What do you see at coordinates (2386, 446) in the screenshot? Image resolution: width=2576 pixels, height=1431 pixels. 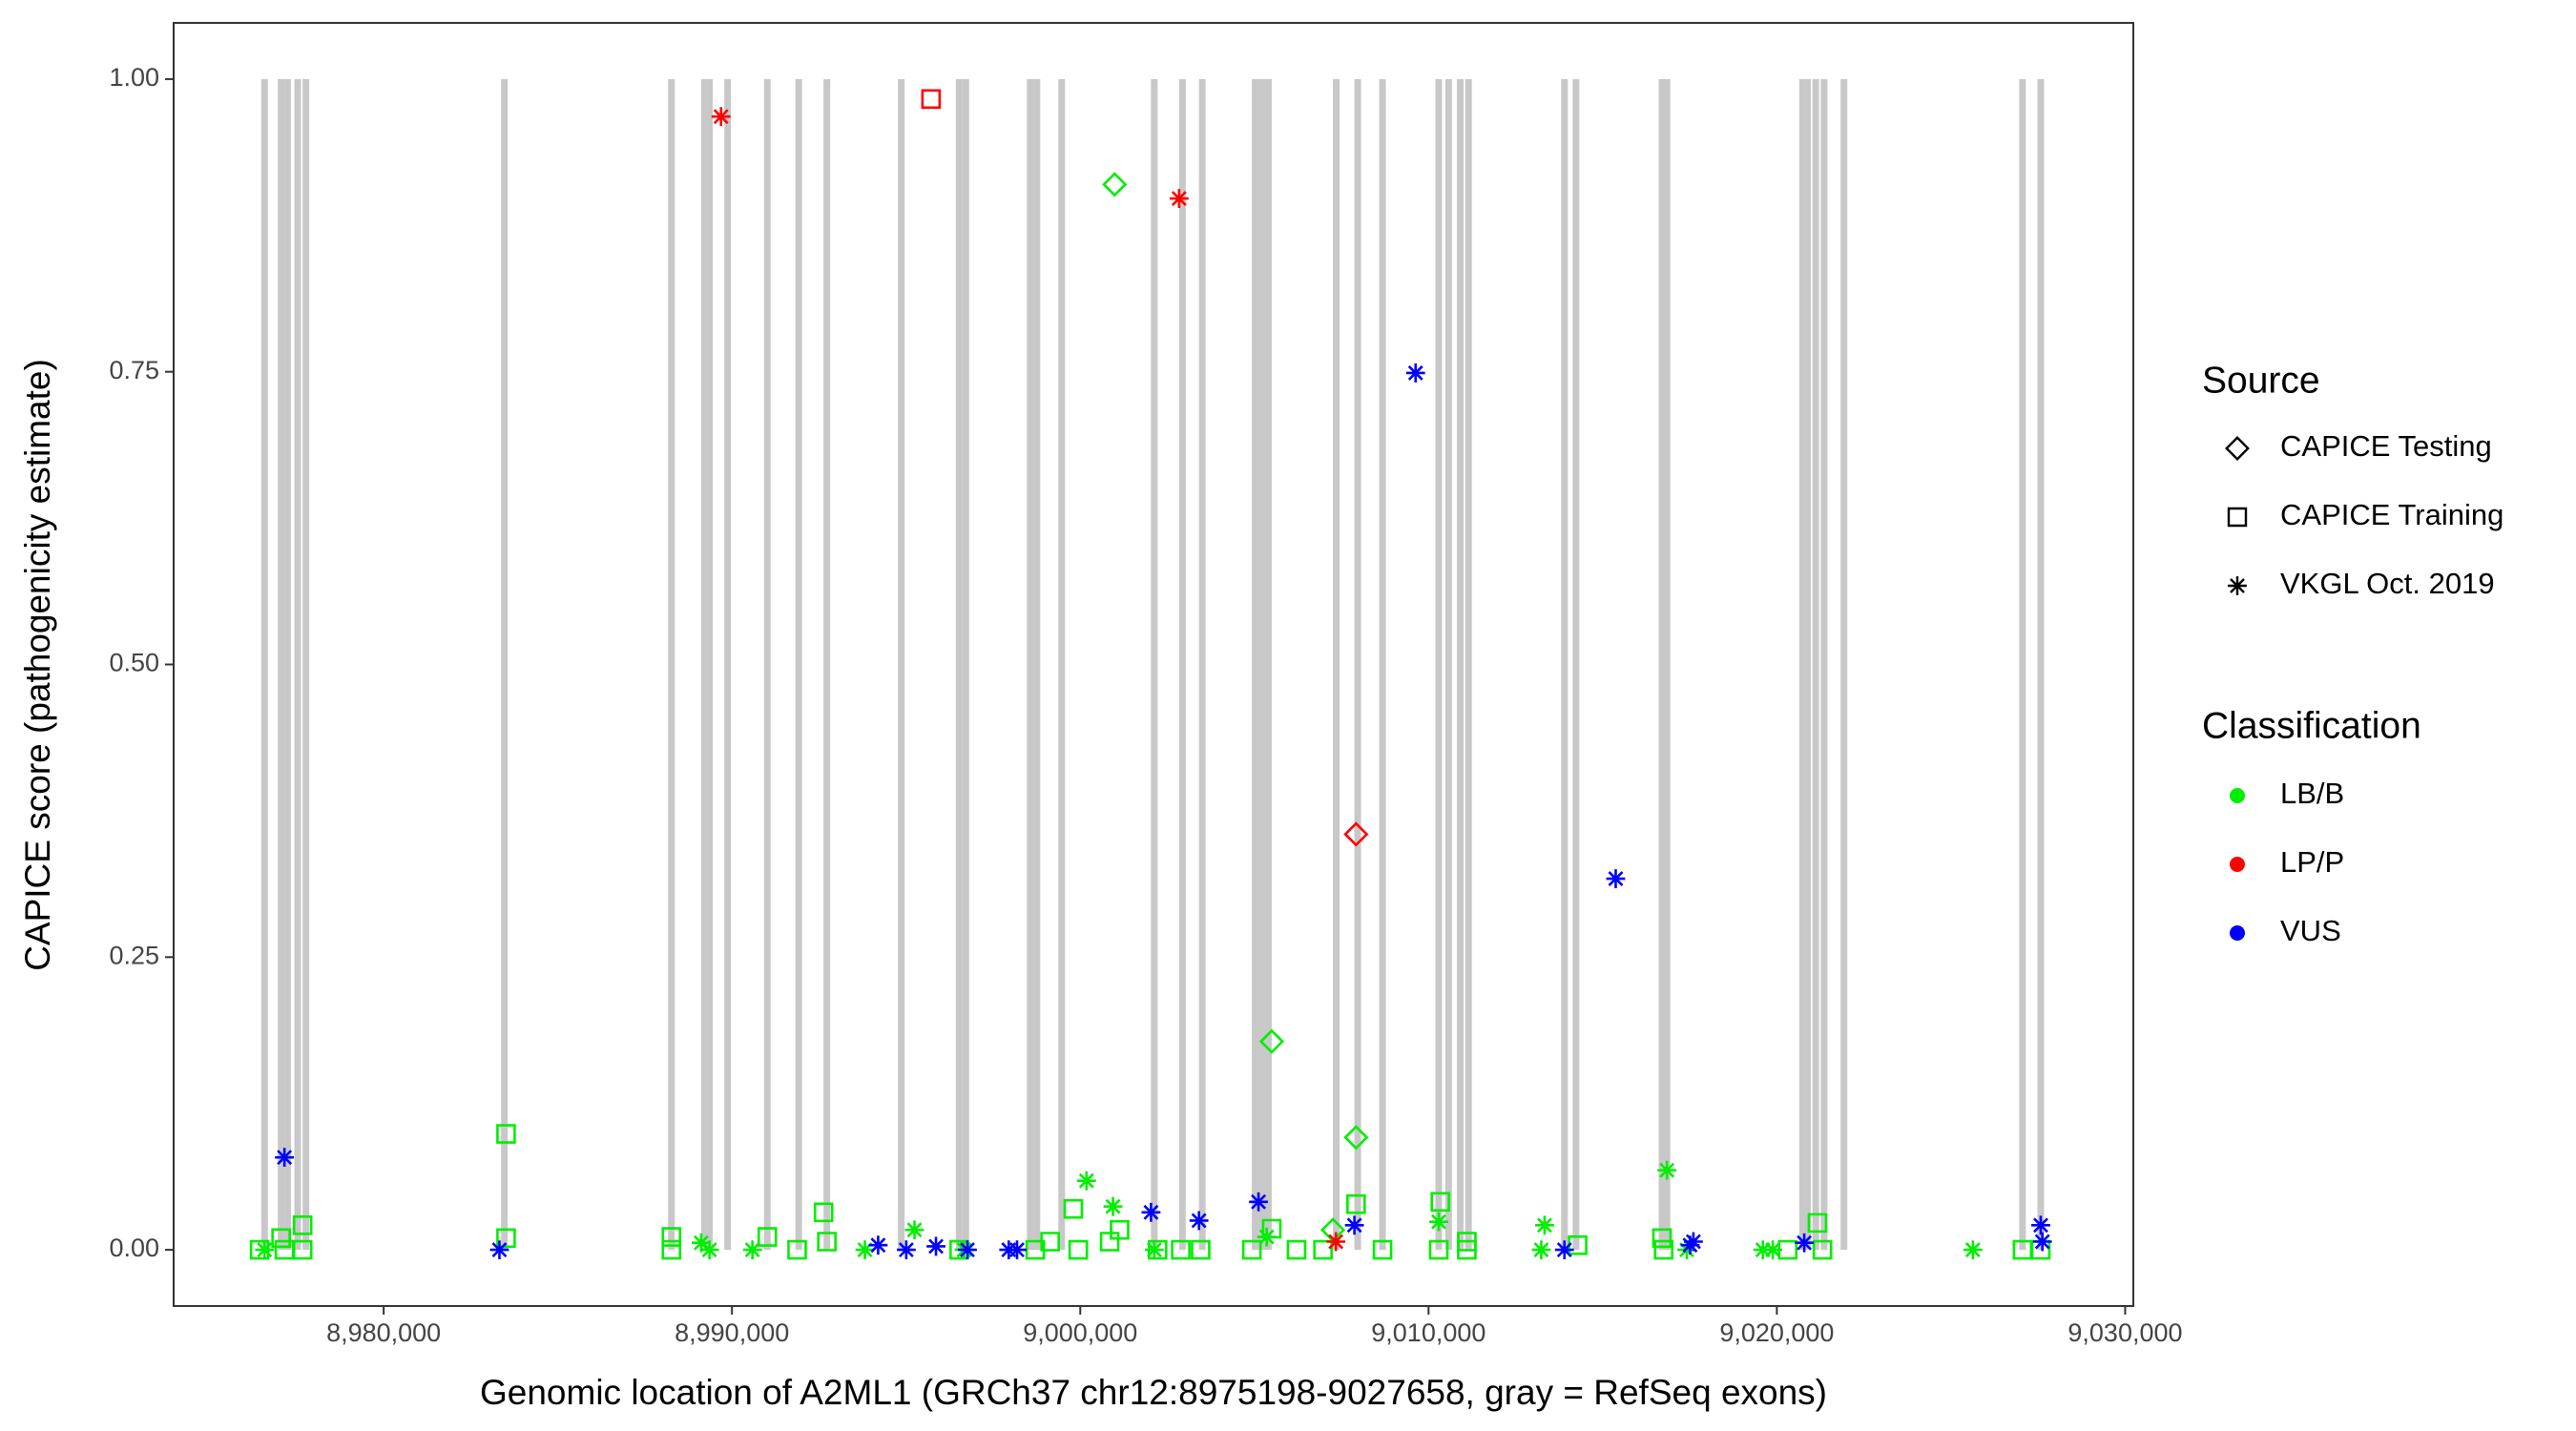 I see `legend-label: CAPICE Testing` at bounding box center [2386, 446].